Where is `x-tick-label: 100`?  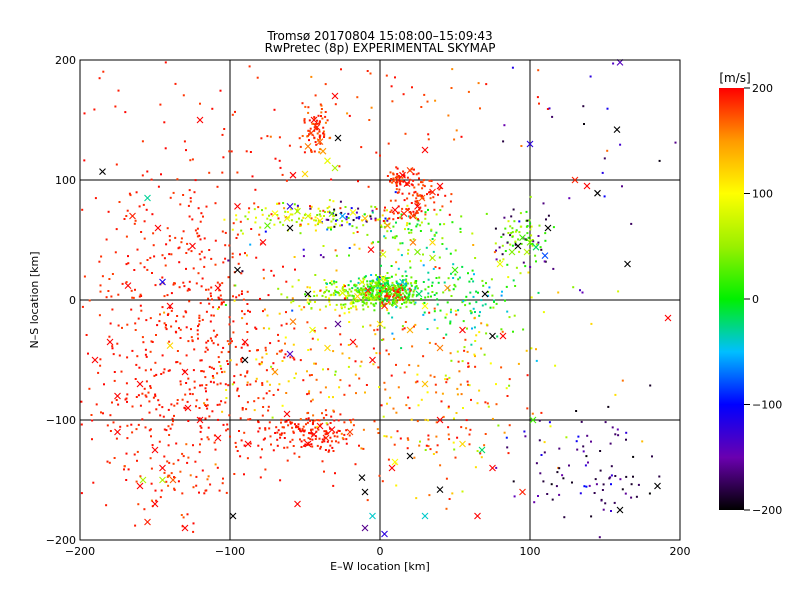 x-tick-label: 100 is located at coordinates (530, 551).